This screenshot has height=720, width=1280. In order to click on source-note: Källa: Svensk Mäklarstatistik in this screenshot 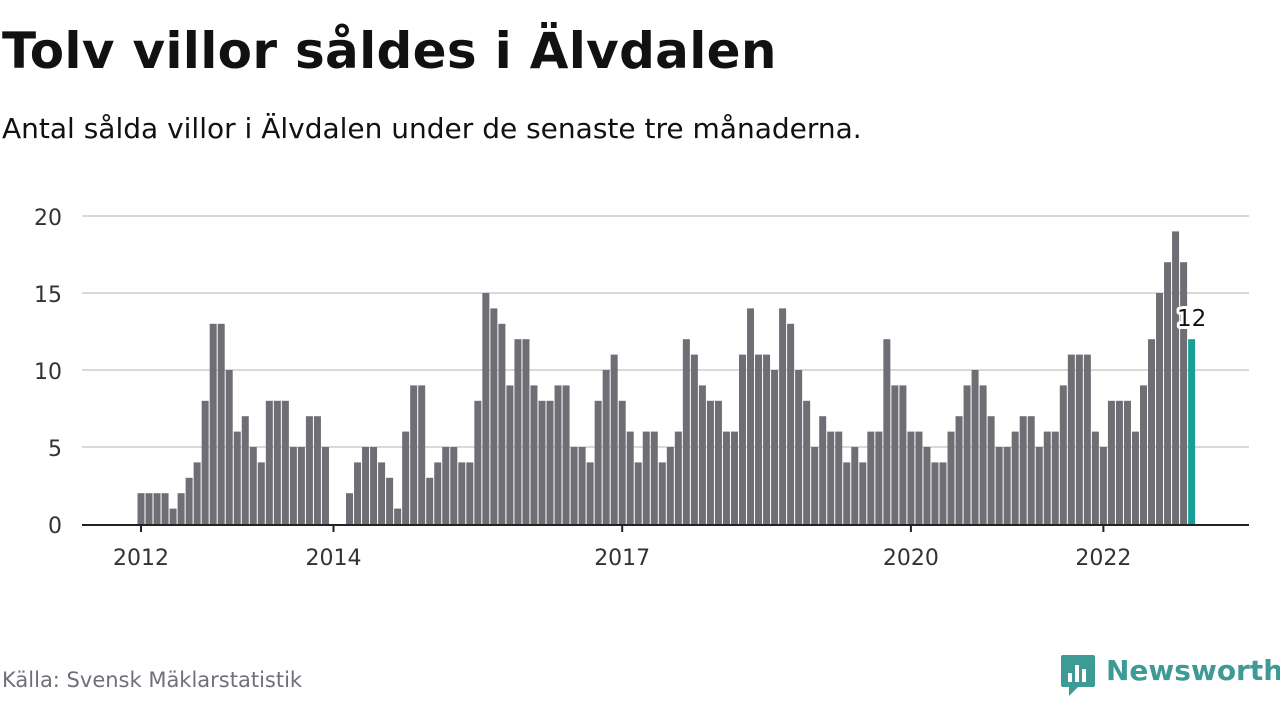, I will do `click(152, 680)`.